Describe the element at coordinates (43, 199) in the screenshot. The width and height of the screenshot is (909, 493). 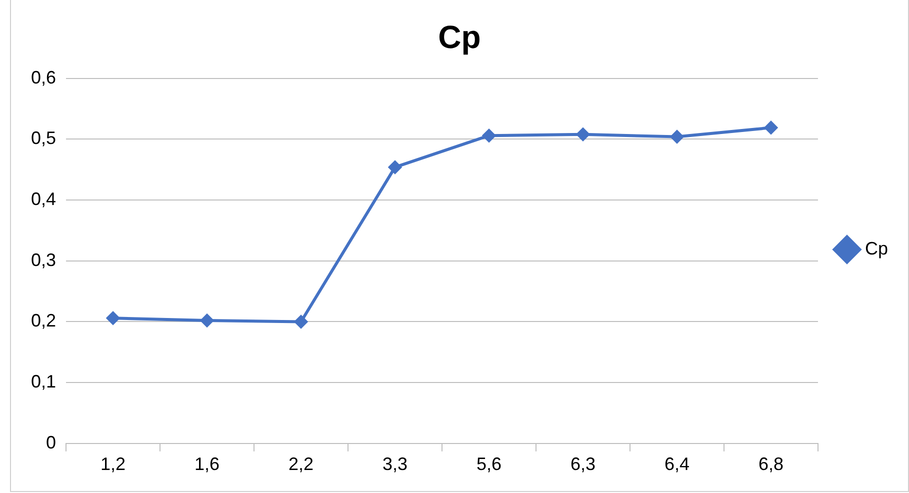
I see `y-tick-label: 0,4` at that location.